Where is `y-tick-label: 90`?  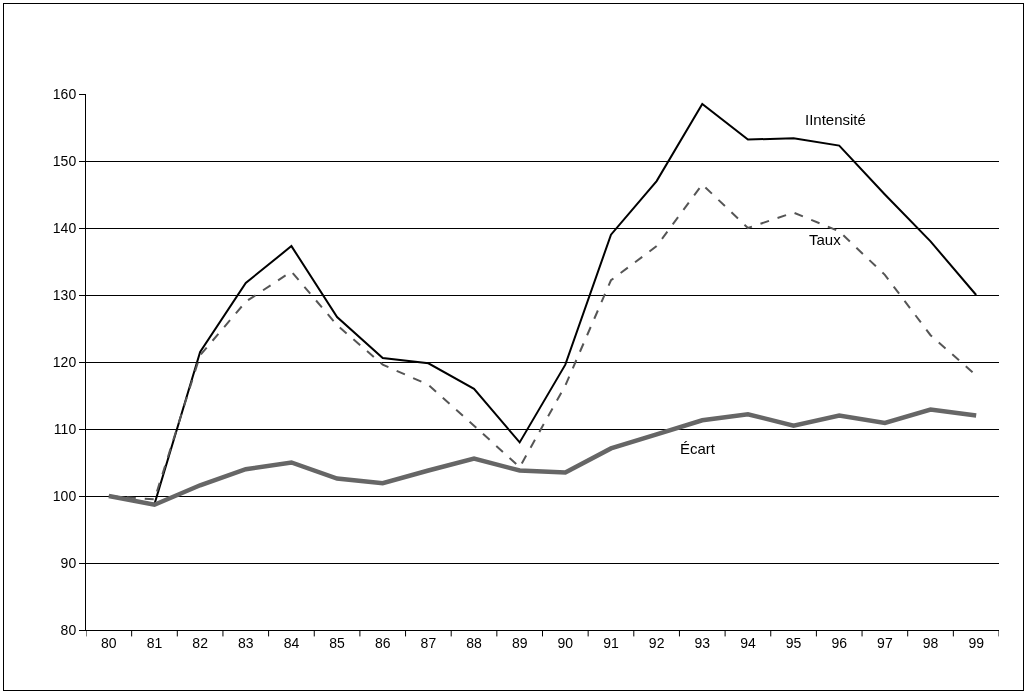
y-tick-label: 90 is located at coordinates (68, 562).